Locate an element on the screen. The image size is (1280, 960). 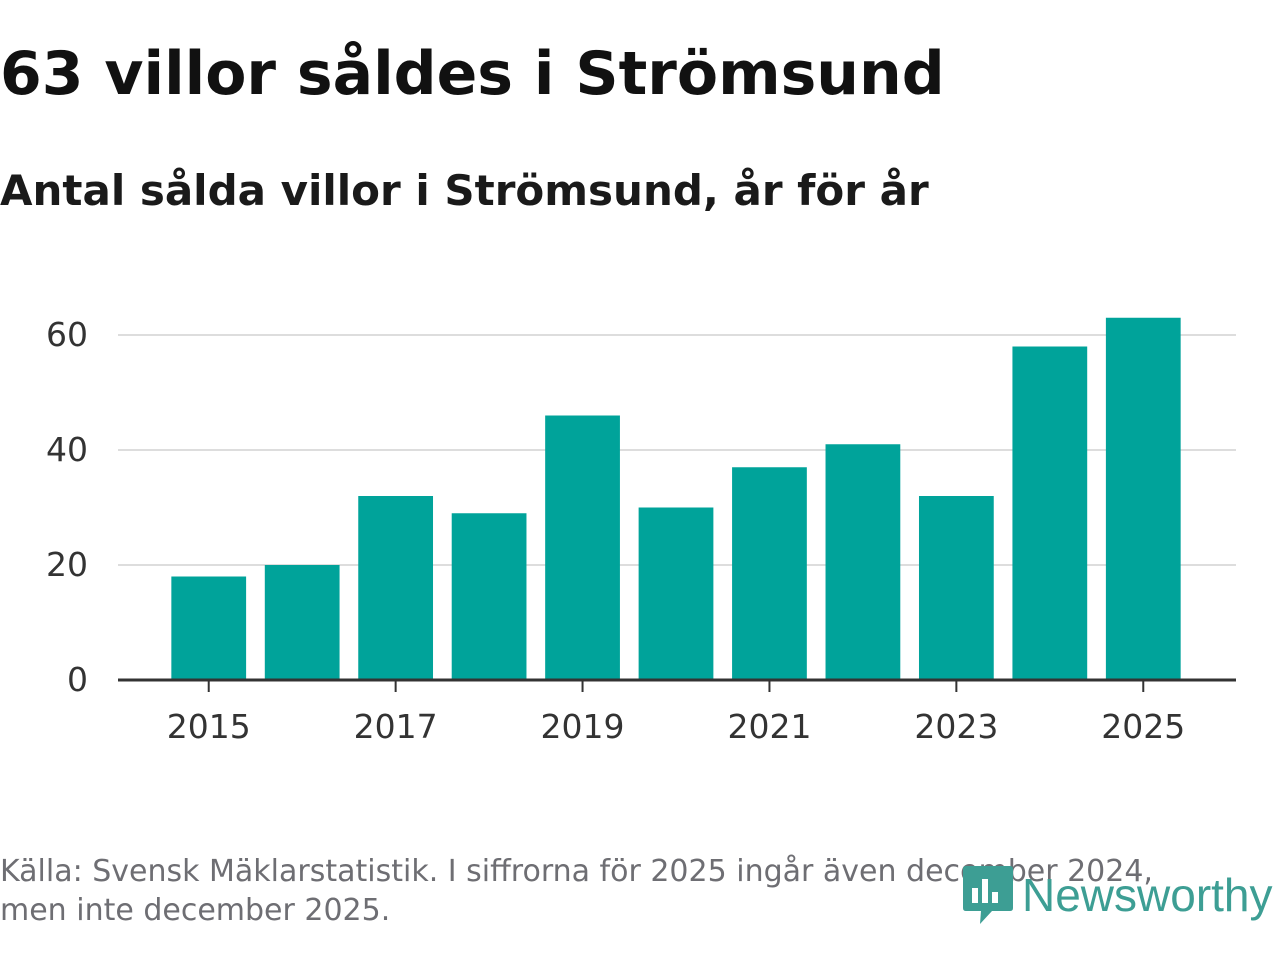
y-tick-label: 20 is located at coordinates (67, 564).